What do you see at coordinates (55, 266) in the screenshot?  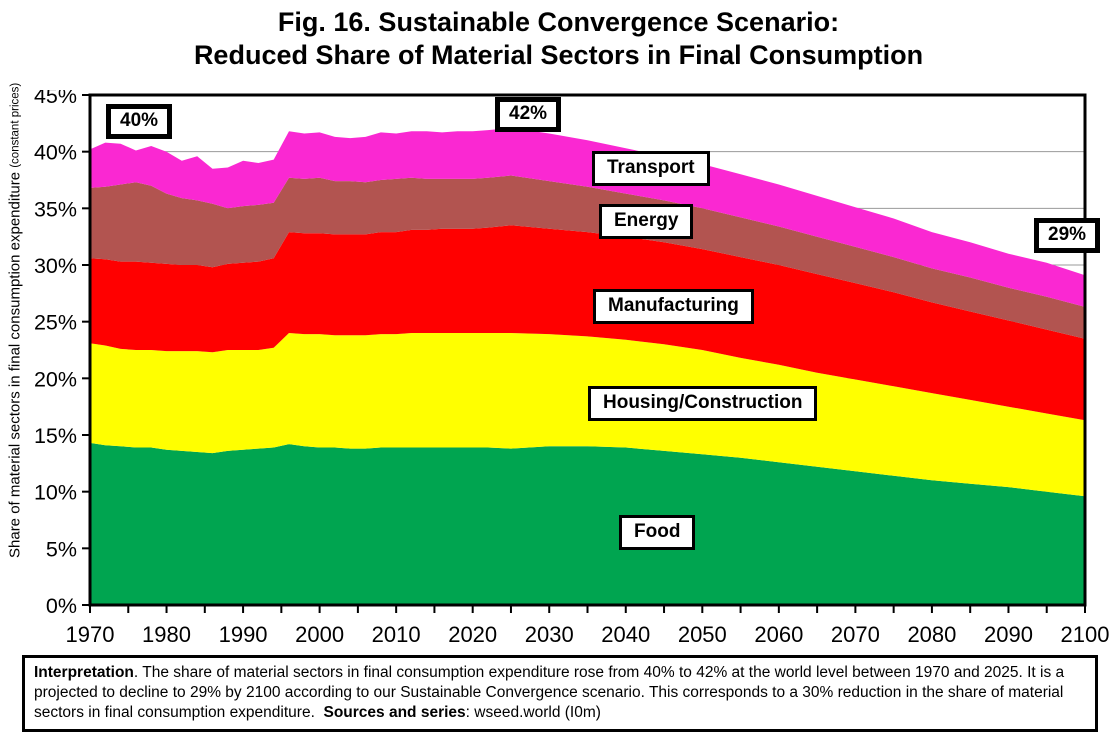 I see `y-tick-label-30%: 30%` at bounding box center [55, 266].